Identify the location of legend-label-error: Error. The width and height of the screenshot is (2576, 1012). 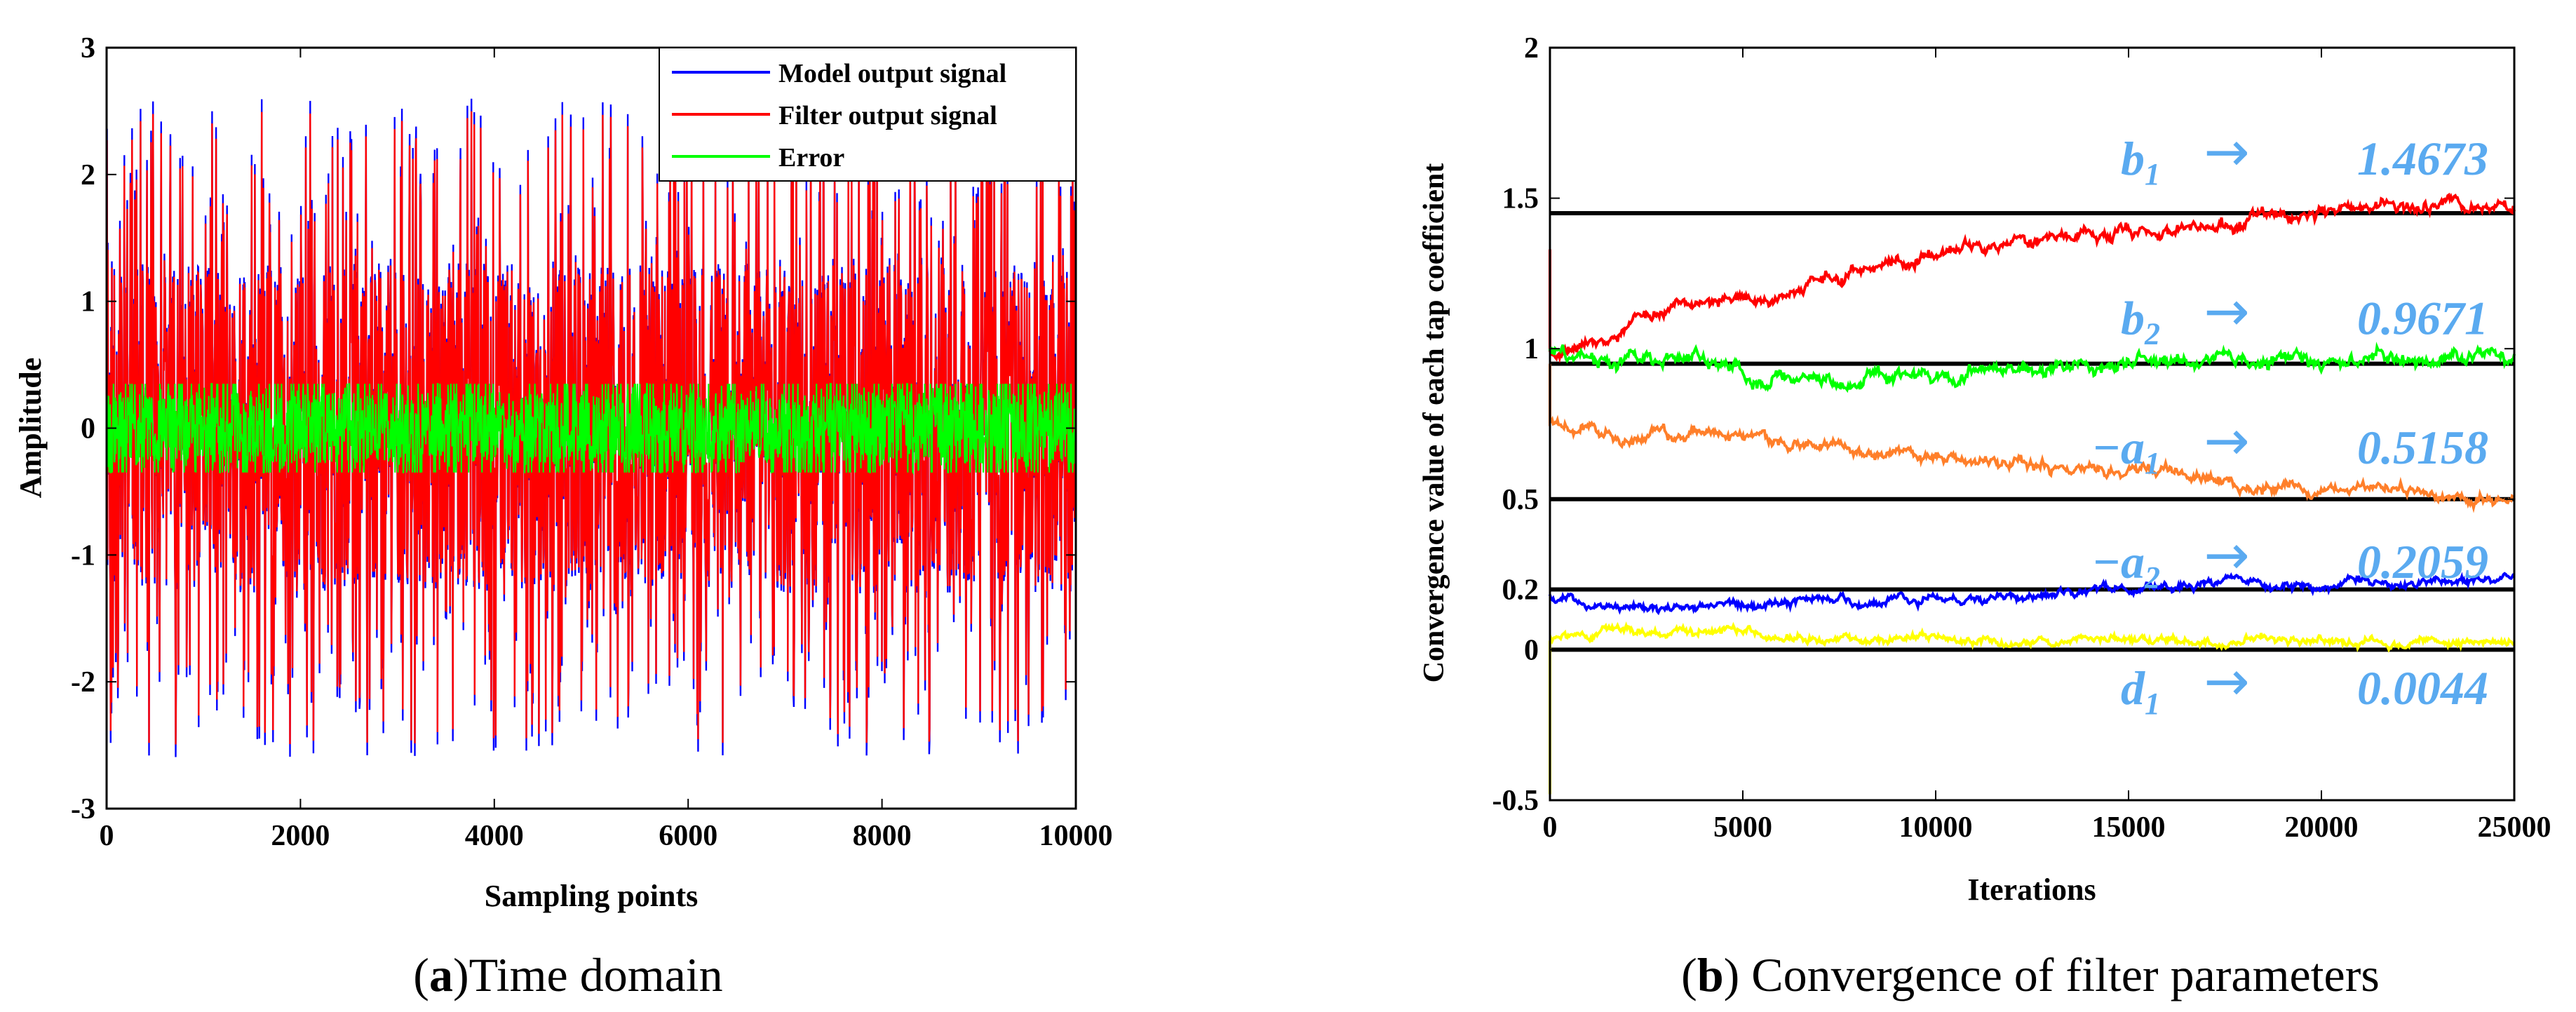
(811, 158).